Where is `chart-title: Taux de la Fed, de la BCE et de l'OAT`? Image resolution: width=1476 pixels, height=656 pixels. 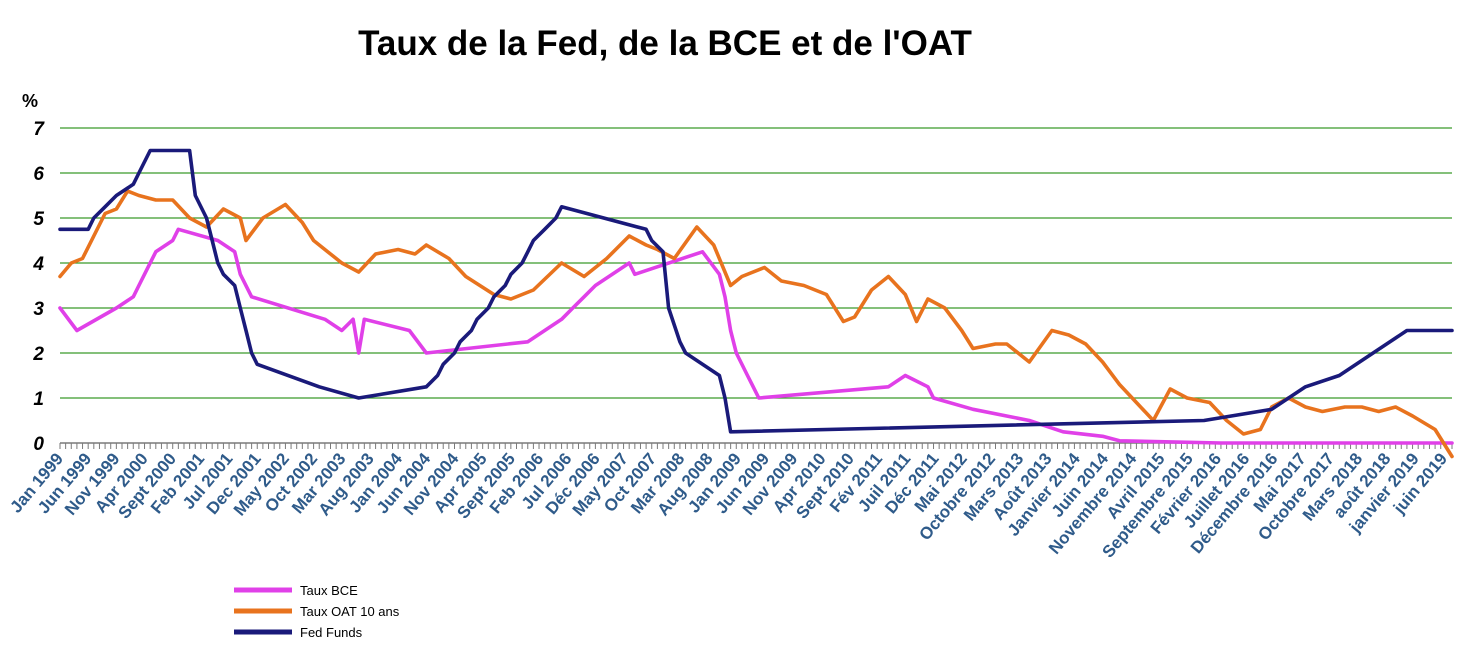 chart-title: Taux de la Fed, de la BCE et de l'OAT is located at coordinates (665, 43).